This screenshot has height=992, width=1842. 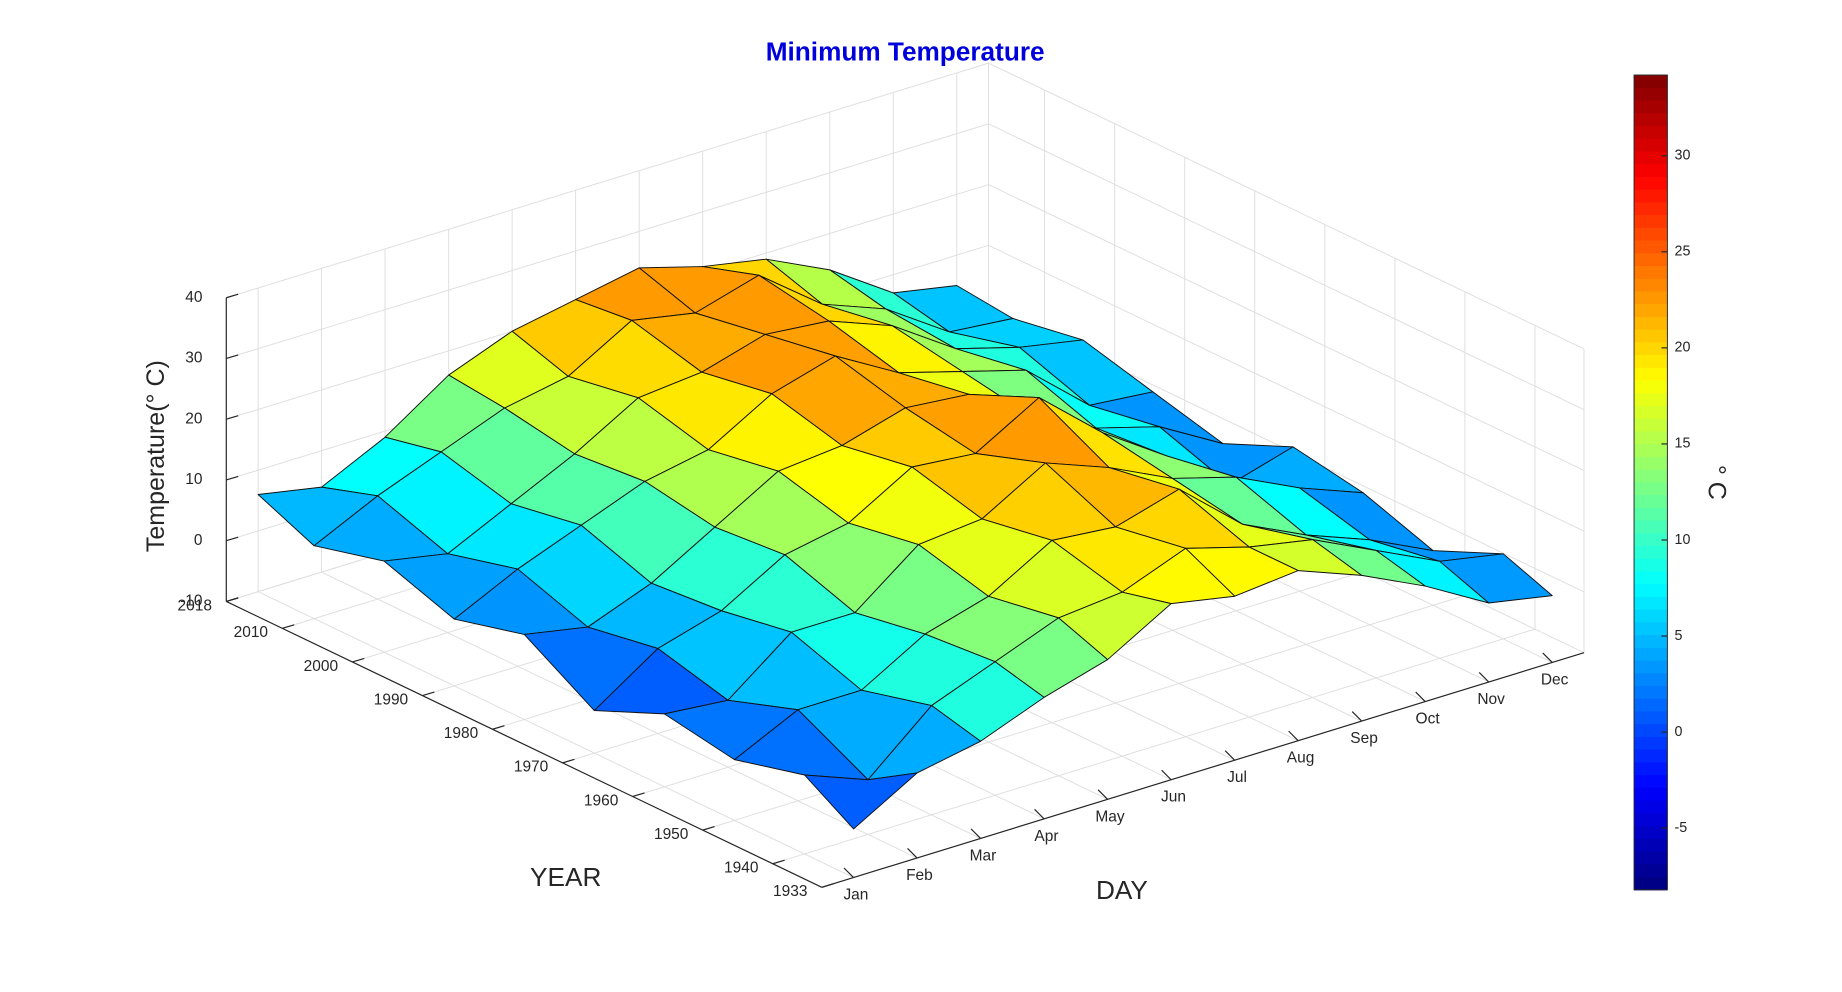 I want to click on x-tick-label: May, so click(x=1109, y=816).